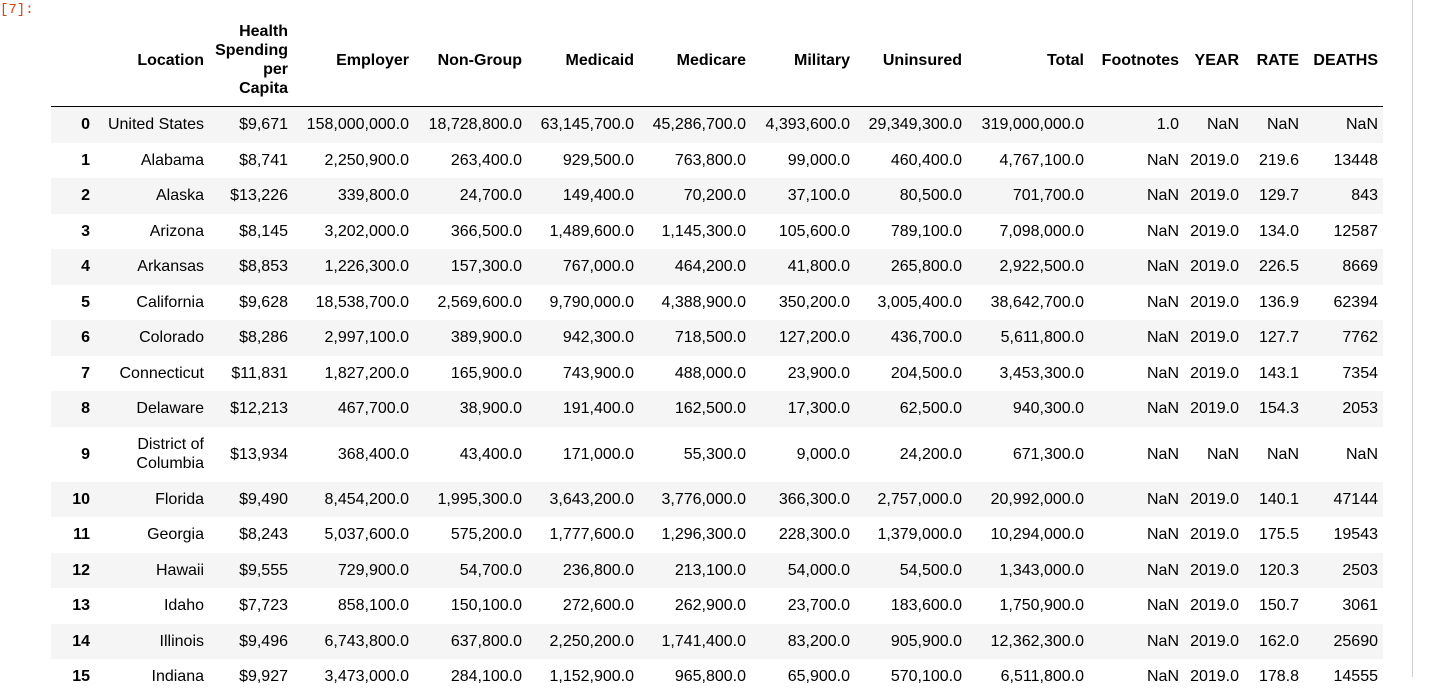 The image size is (1449, 695). Describe the element at coordinates (1356, 499) in the screenshot. I see `table-cell: 47144` at that location.